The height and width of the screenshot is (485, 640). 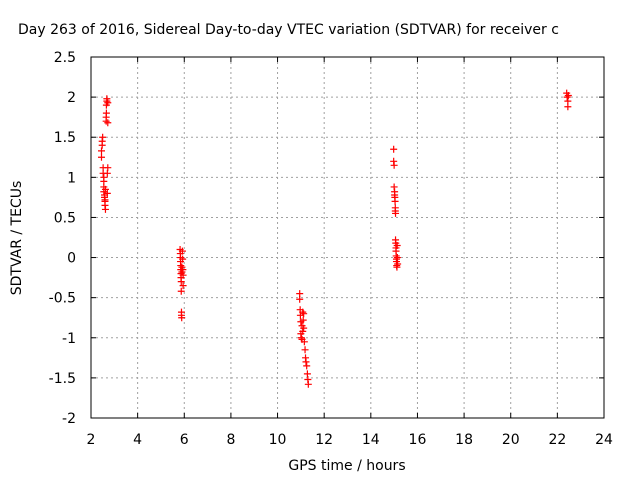 What do you see at coordinates (371, 440) in the screenshot?
I see `x-tick-label: 14` at bounding box center [371, 440].